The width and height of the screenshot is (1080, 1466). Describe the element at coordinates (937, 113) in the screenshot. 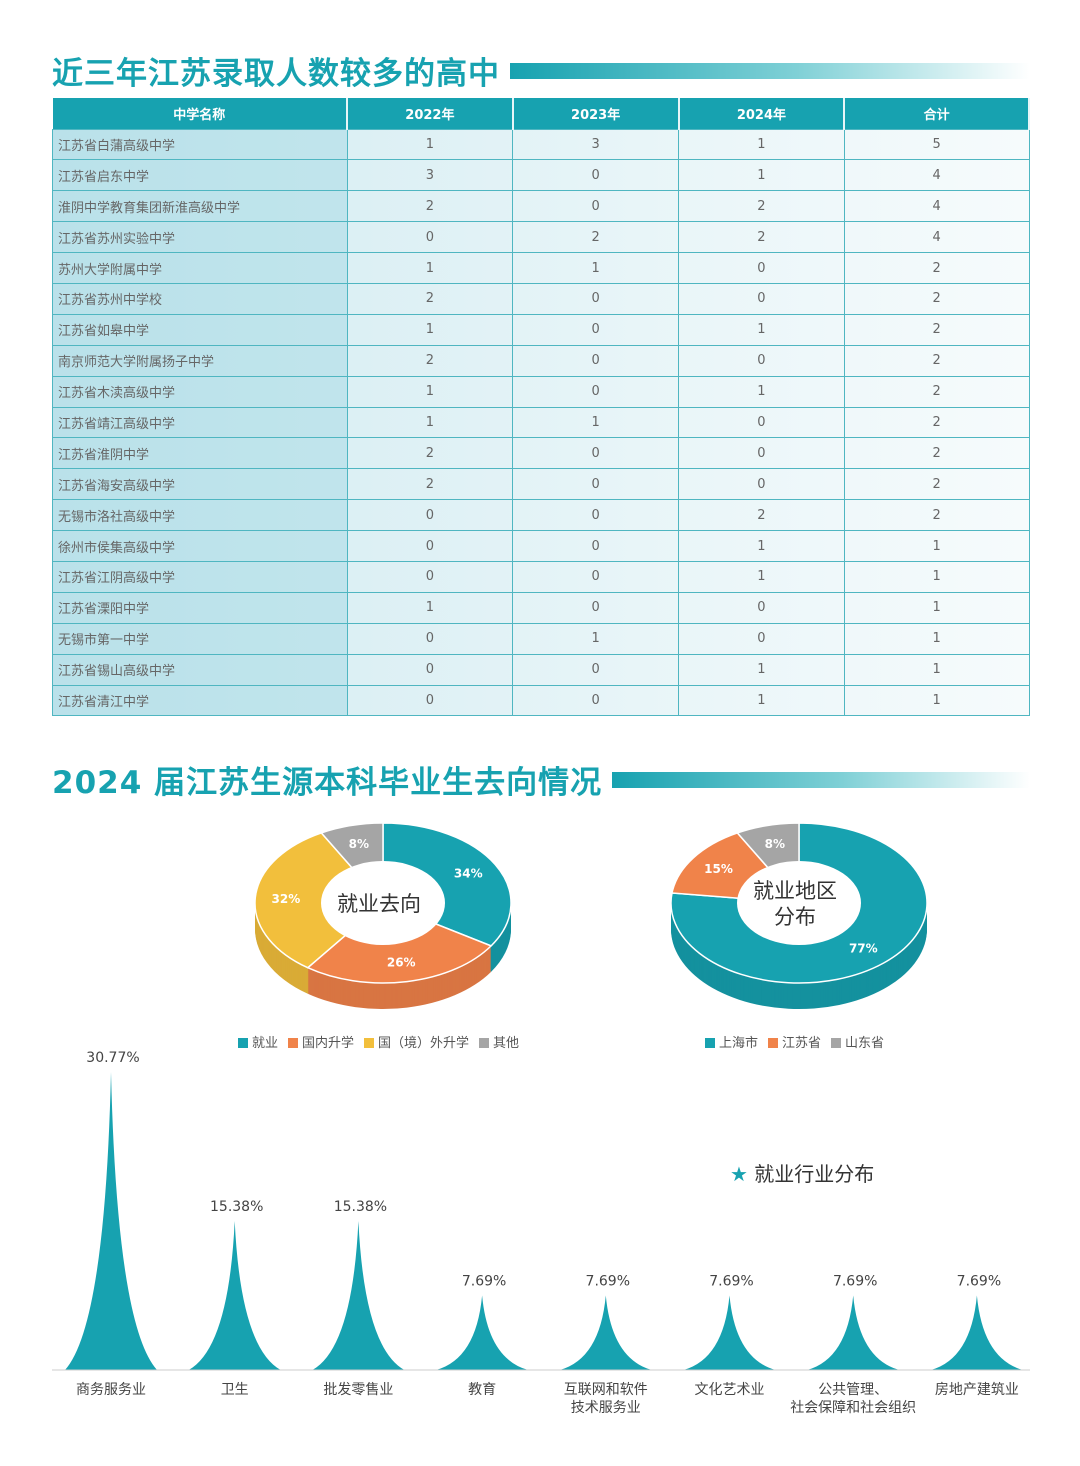

I see `column-header: 合计` at that location.